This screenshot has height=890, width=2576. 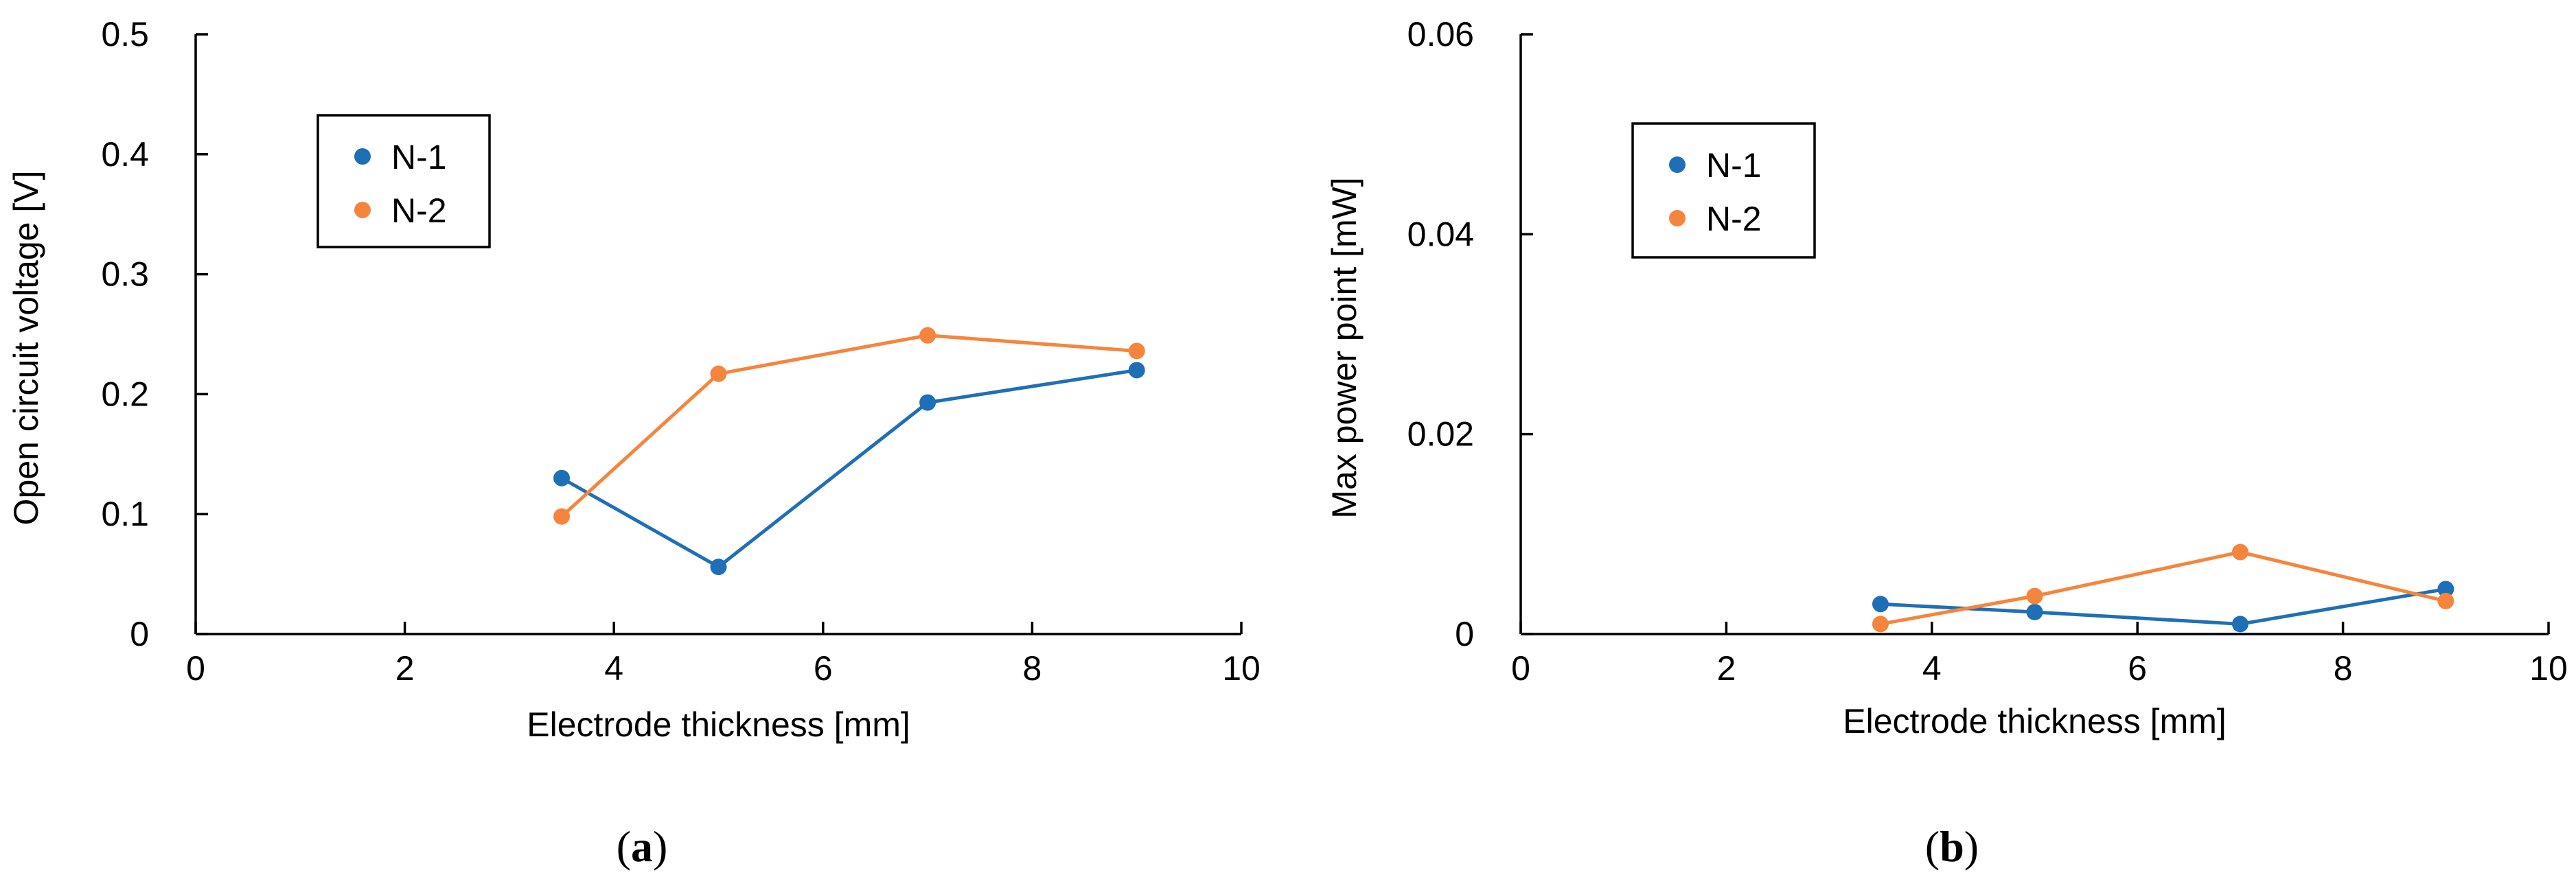 What do you see at coordinates (125, 34) in the screenshot?
I see `y-tick-label: 0.5` at bounding box center [125, 34].